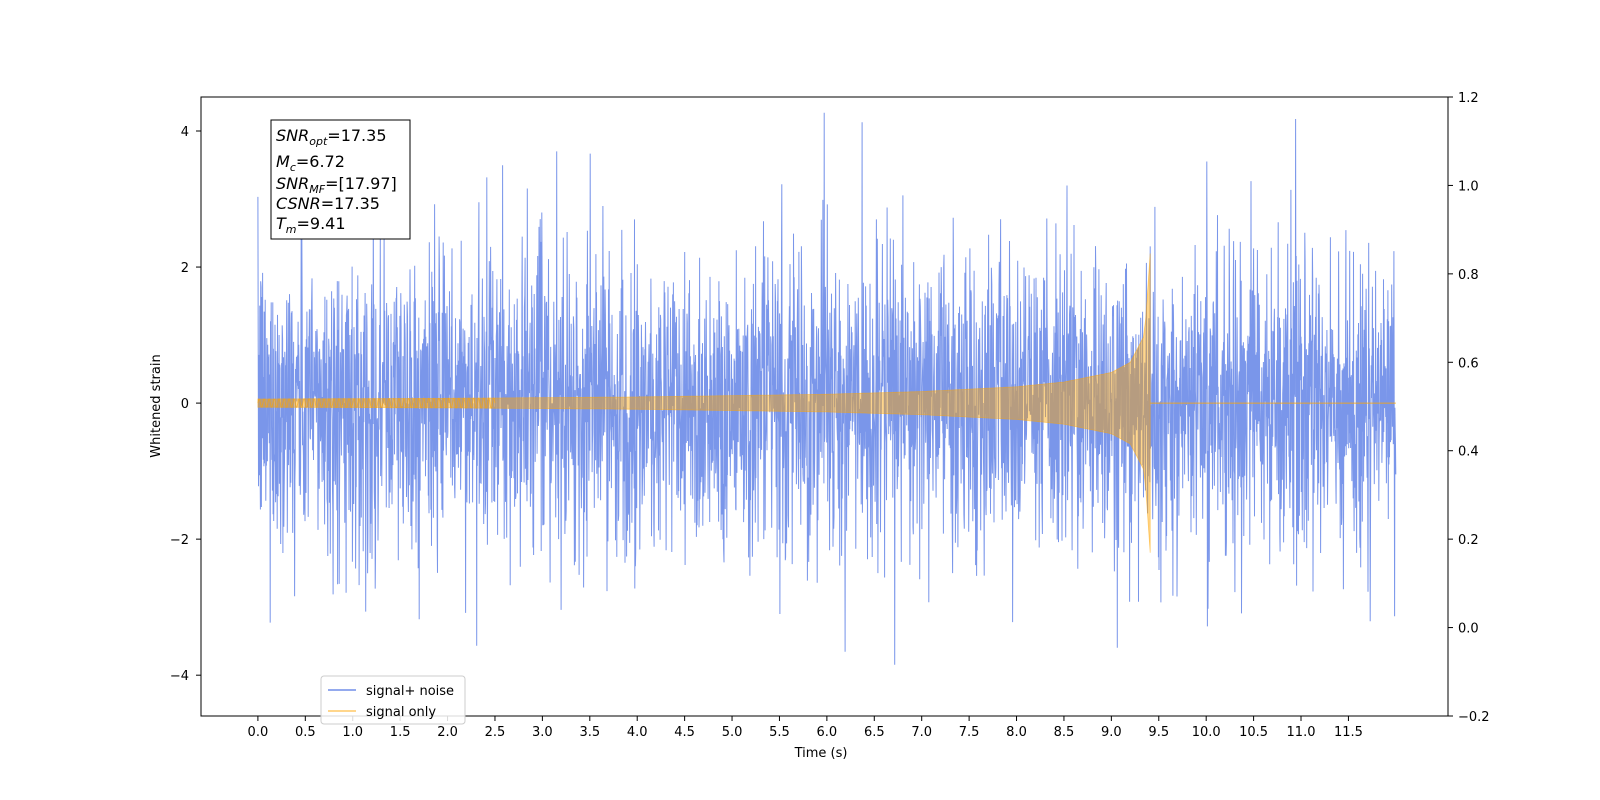  What do you see at coordinates (732, 732) in the screenshot?
I see `x-tick-label: 5.0` at bounding box center [732, 732].